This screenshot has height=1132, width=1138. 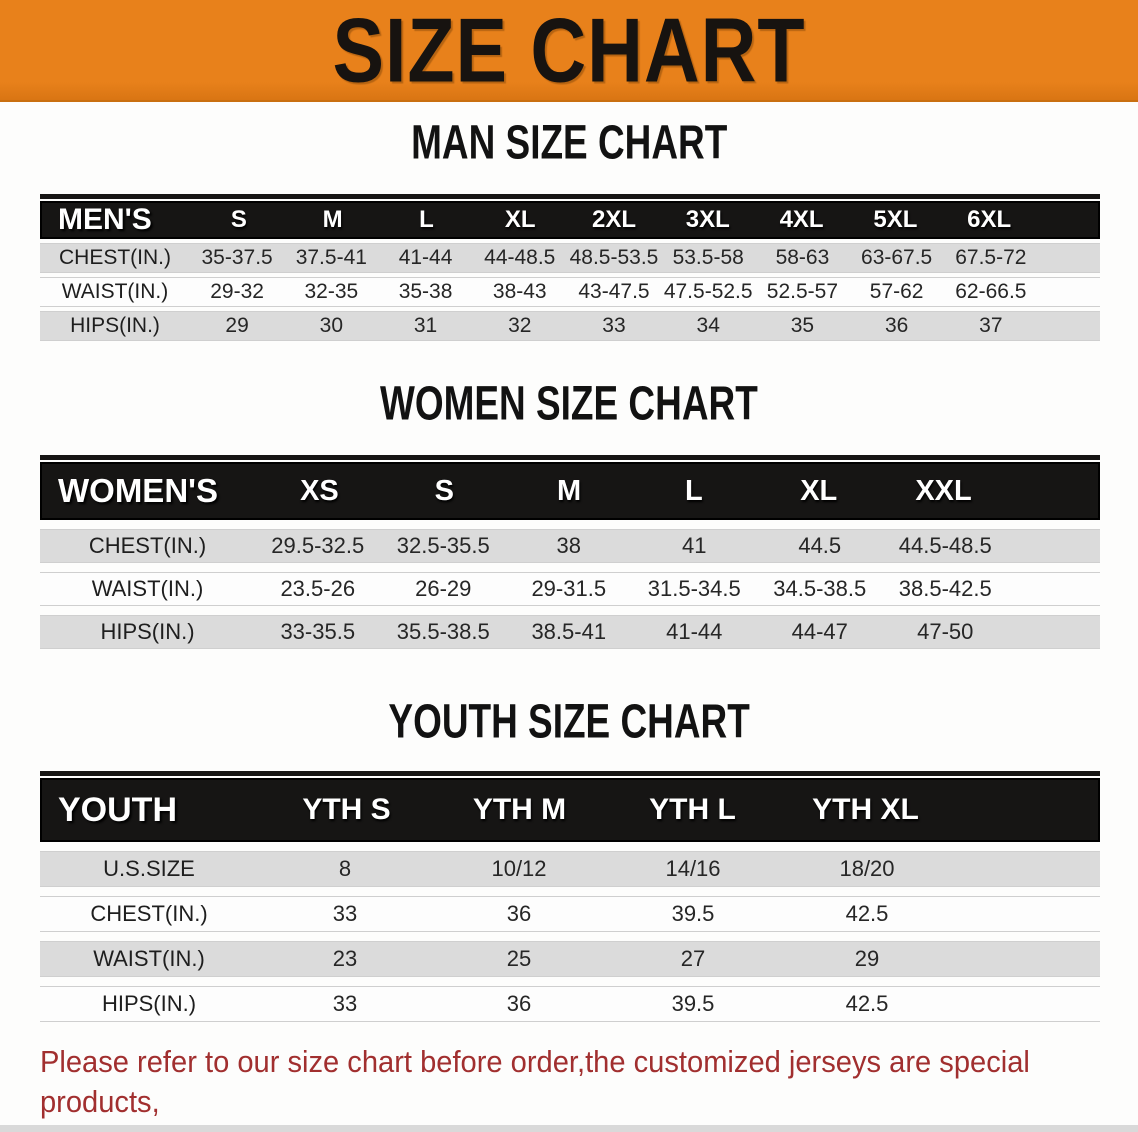 I want to click on table-cell: 32.5-35.5, so click(x=443, y=545).